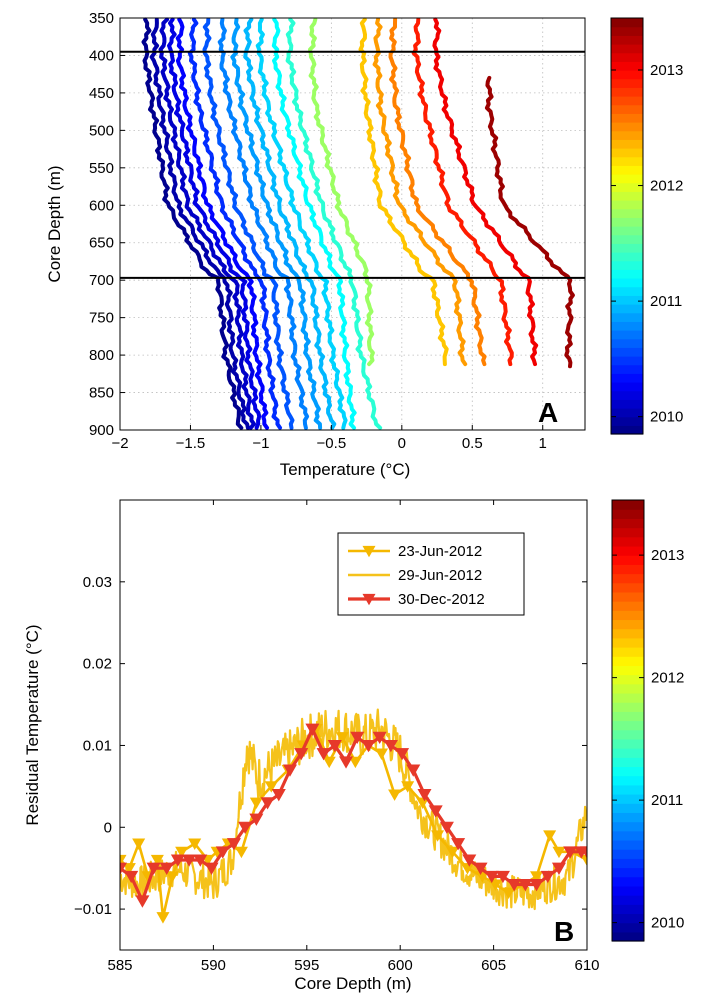 This screenshot has height=997, width=708. Describe the element at coordinates (54, 223) in the screenshot. I see `panel-a-y-axis-label: Core Depth (m)` at that location.